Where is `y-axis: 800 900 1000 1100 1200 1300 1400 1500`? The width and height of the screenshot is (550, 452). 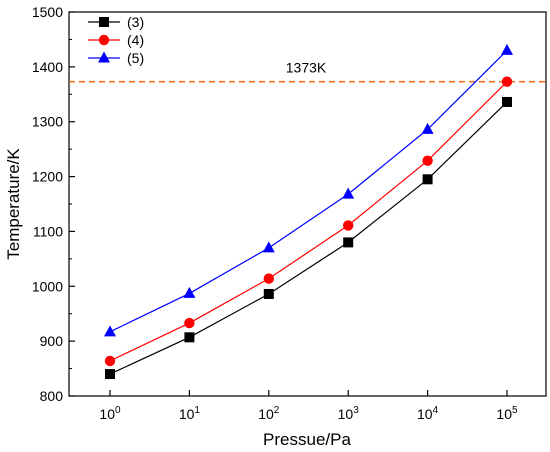
y-axis: 800 900 1000 1100 1200 1300 1400 1500 is located at coordinates (53, 204).